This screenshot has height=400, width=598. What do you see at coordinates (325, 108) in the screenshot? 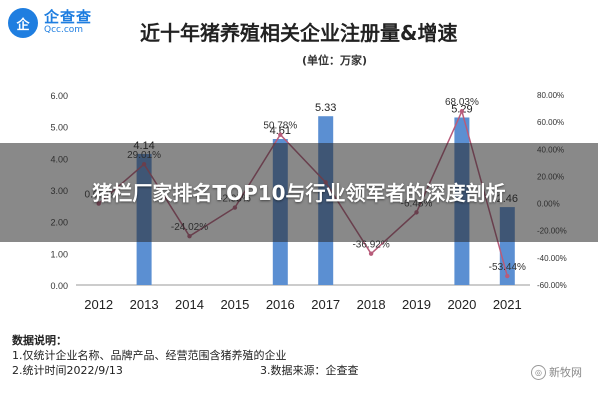
I see `bar-value-label: 5.33` at bounding box center [325, 108].